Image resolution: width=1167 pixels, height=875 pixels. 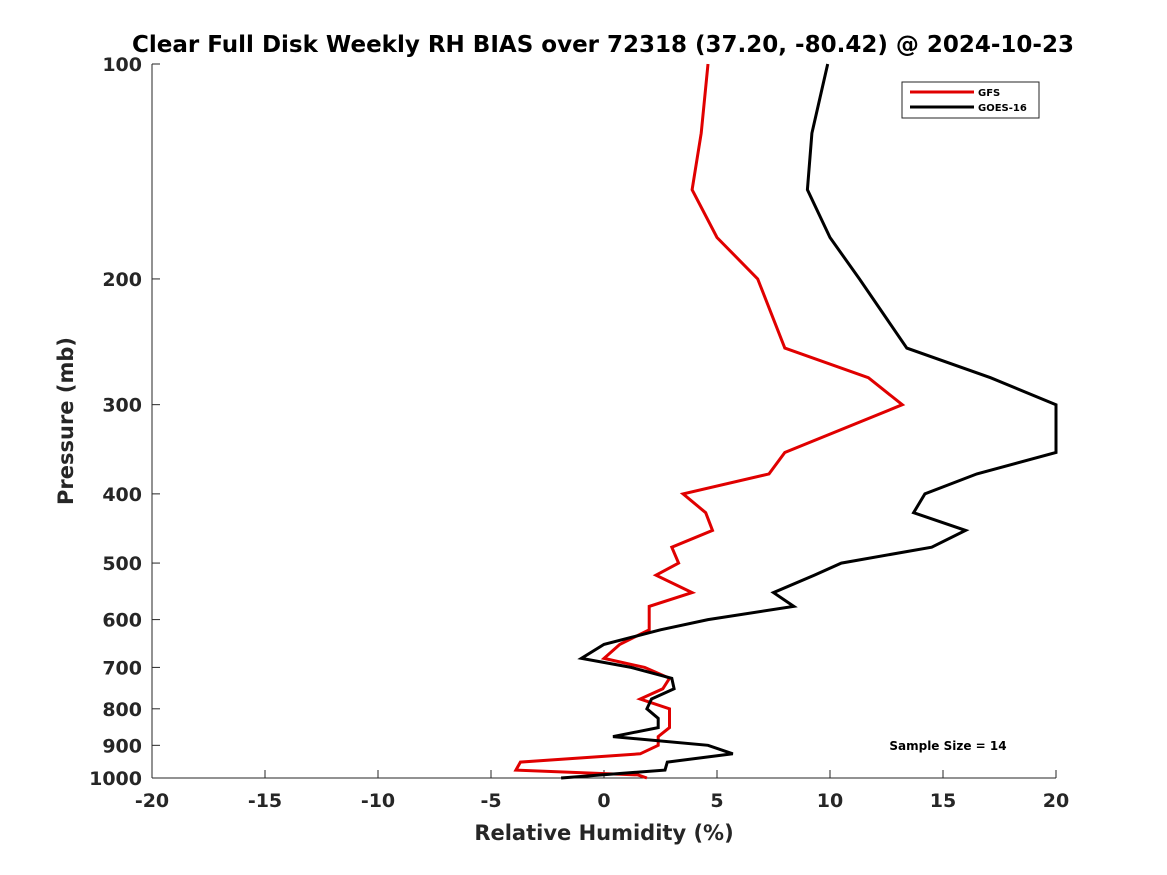 I want to click on x-axis-ticks: -20 -15 -10 -5 0 5 10 15 20, so click(x=602, y=791).